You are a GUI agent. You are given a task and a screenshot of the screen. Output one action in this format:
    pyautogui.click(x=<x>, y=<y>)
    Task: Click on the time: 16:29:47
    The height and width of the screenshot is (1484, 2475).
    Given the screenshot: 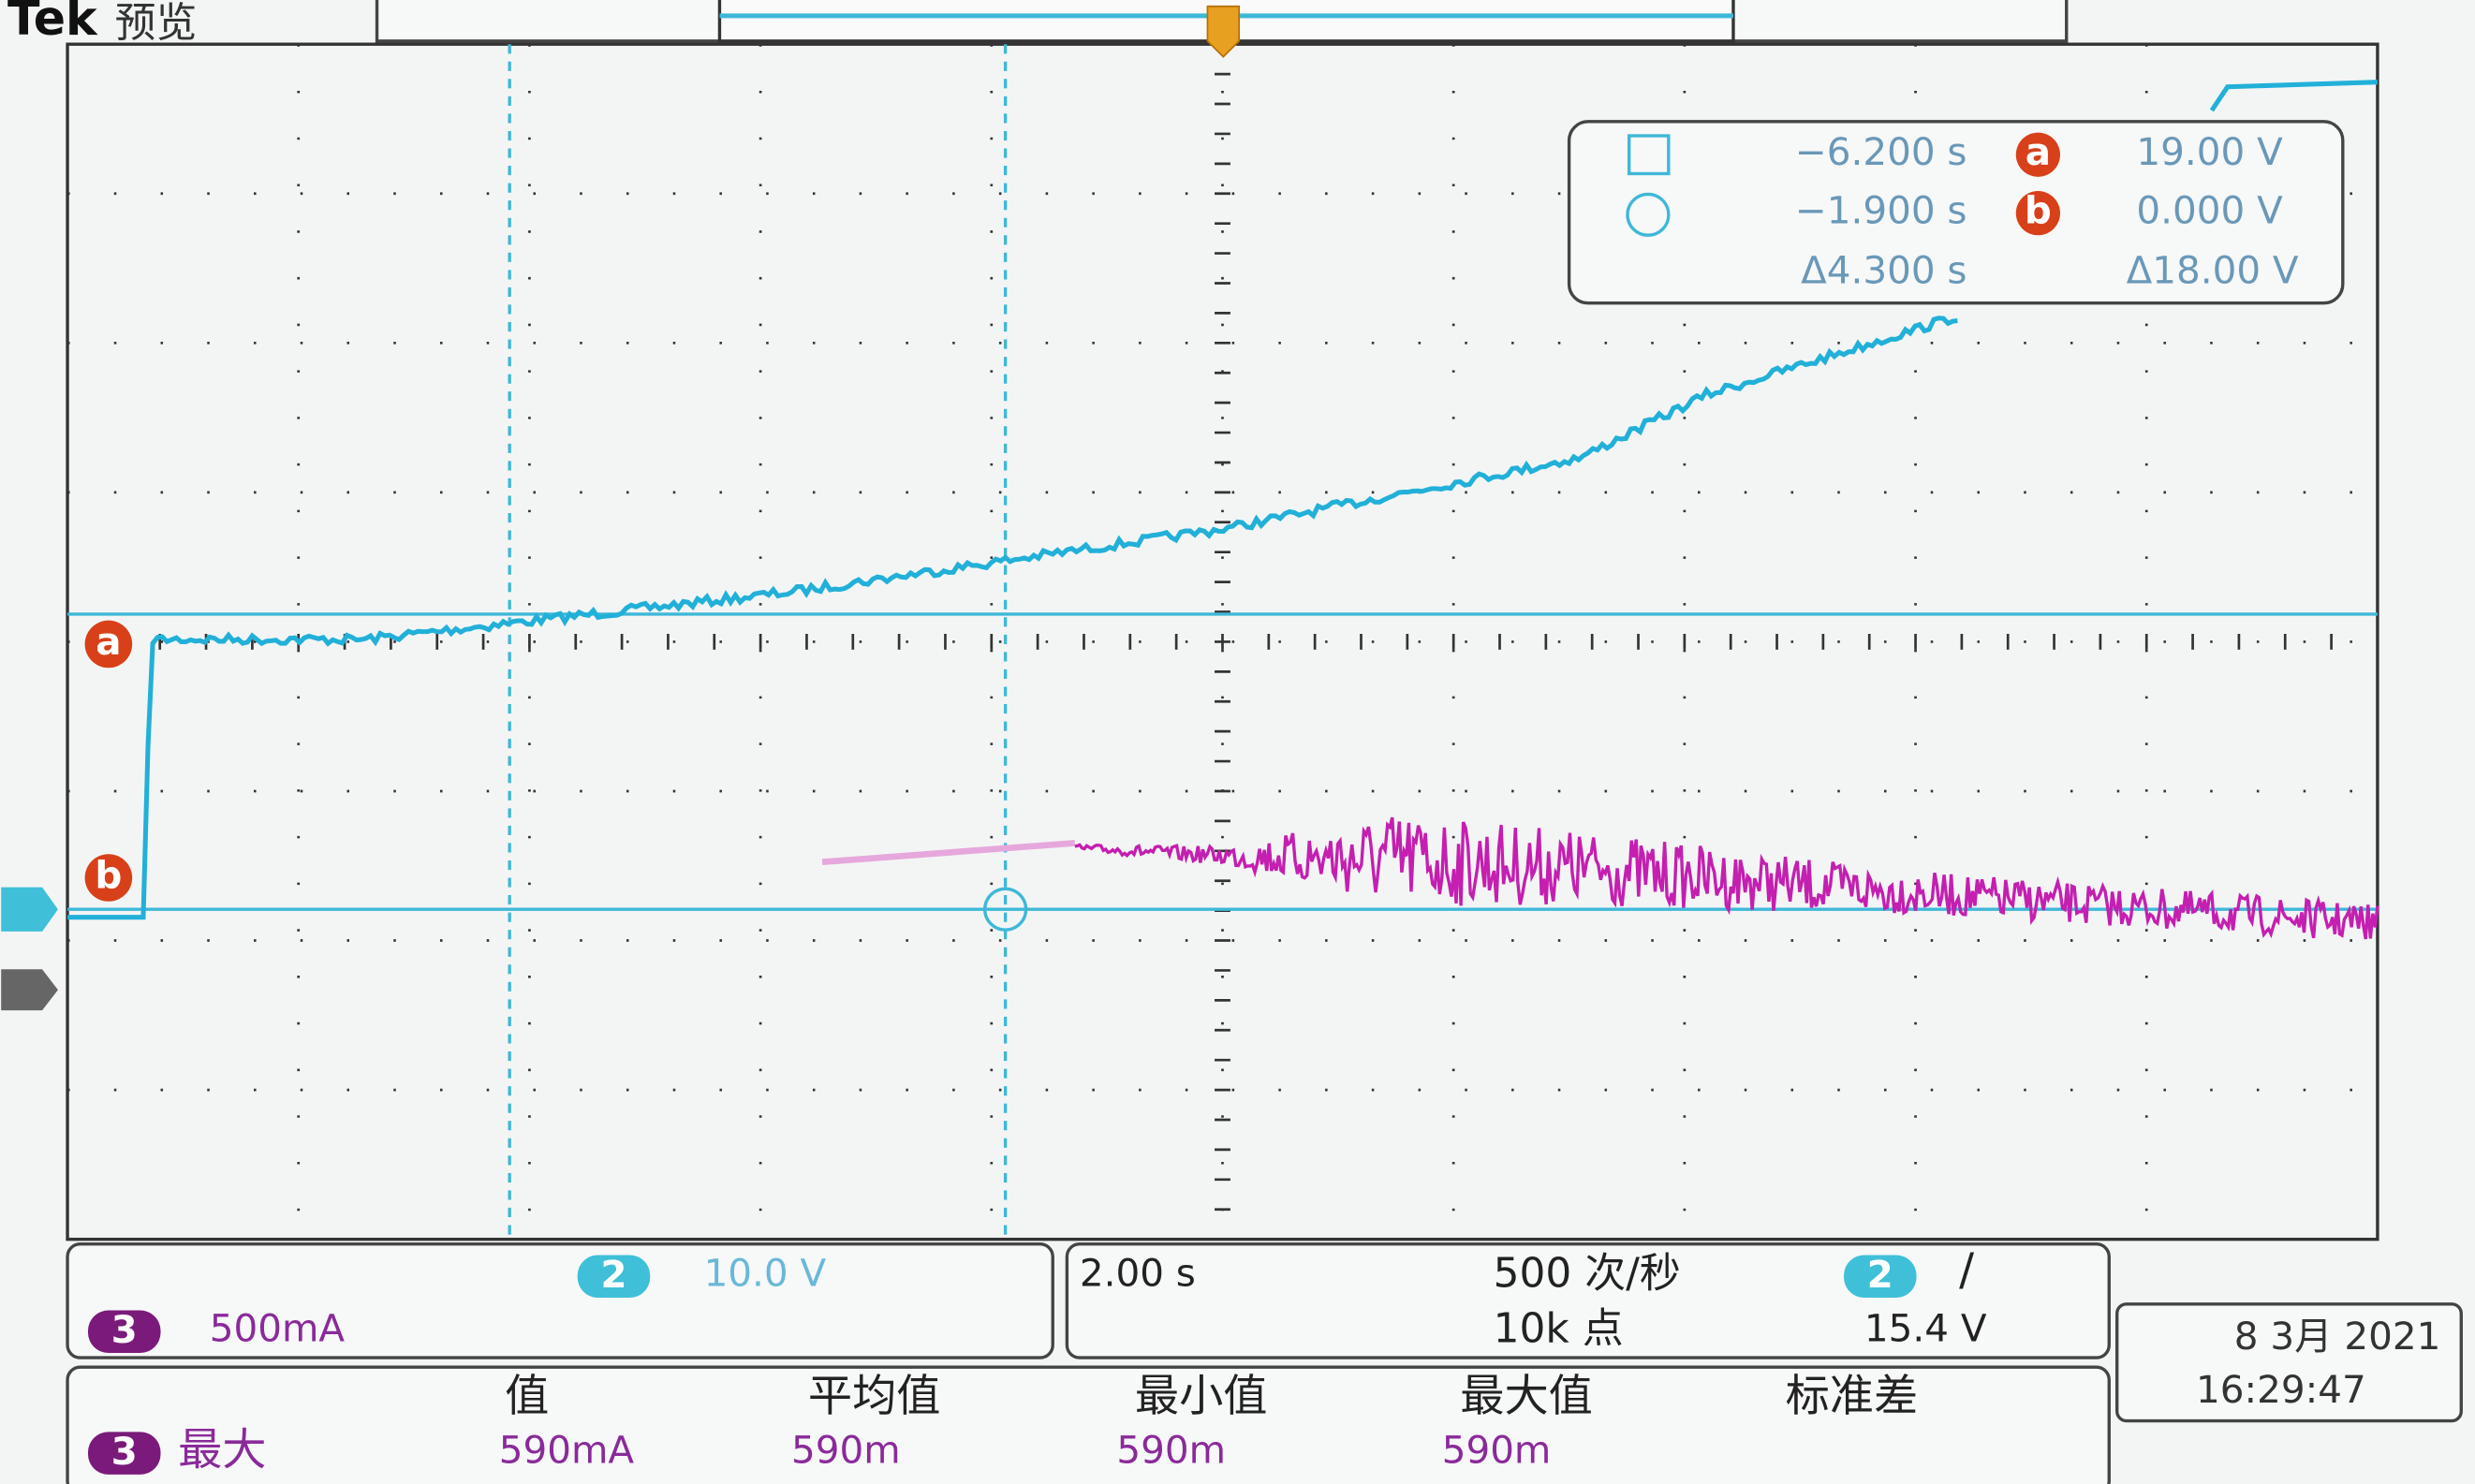 What is the action you would take?
    pyautogui.click(x=2281, y=1390)
    